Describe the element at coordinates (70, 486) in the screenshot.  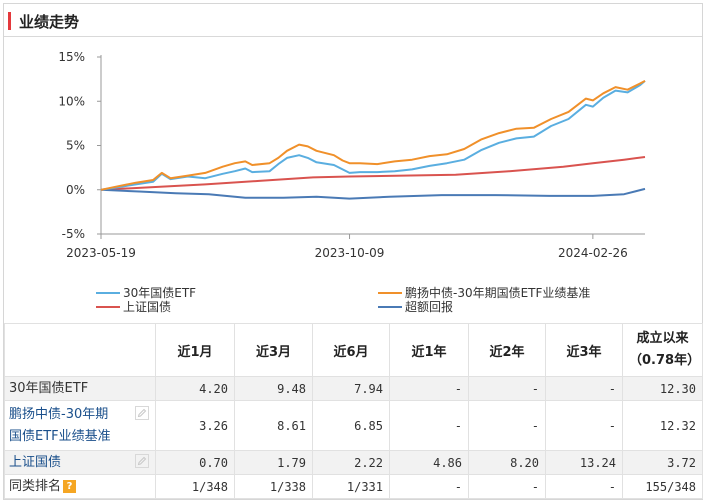
I see `help-icon: ?` at that location.